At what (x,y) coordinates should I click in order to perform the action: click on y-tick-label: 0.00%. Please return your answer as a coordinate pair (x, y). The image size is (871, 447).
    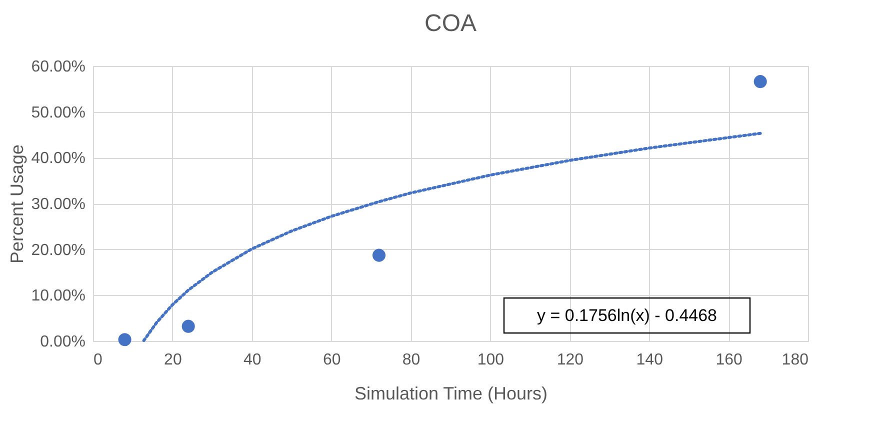
    Looking at the image, I should click on (63, 342).